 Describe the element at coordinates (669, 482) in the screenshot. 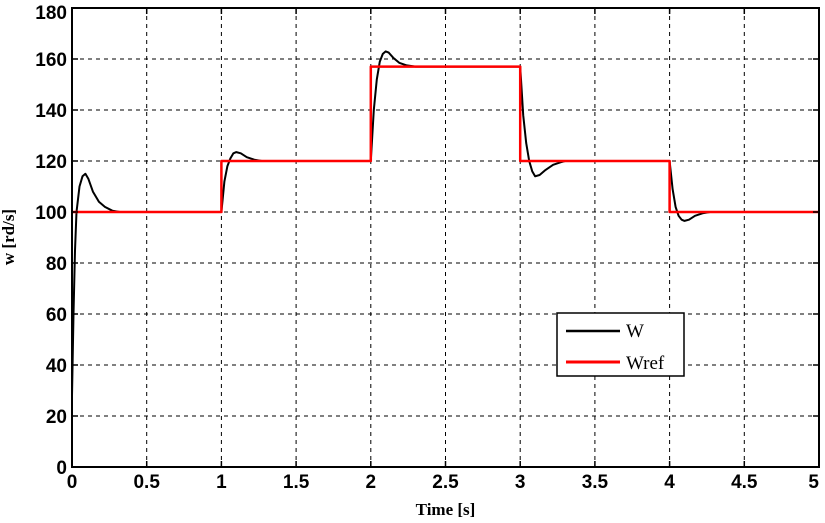

I see `x-tick-label: 4` at that location.